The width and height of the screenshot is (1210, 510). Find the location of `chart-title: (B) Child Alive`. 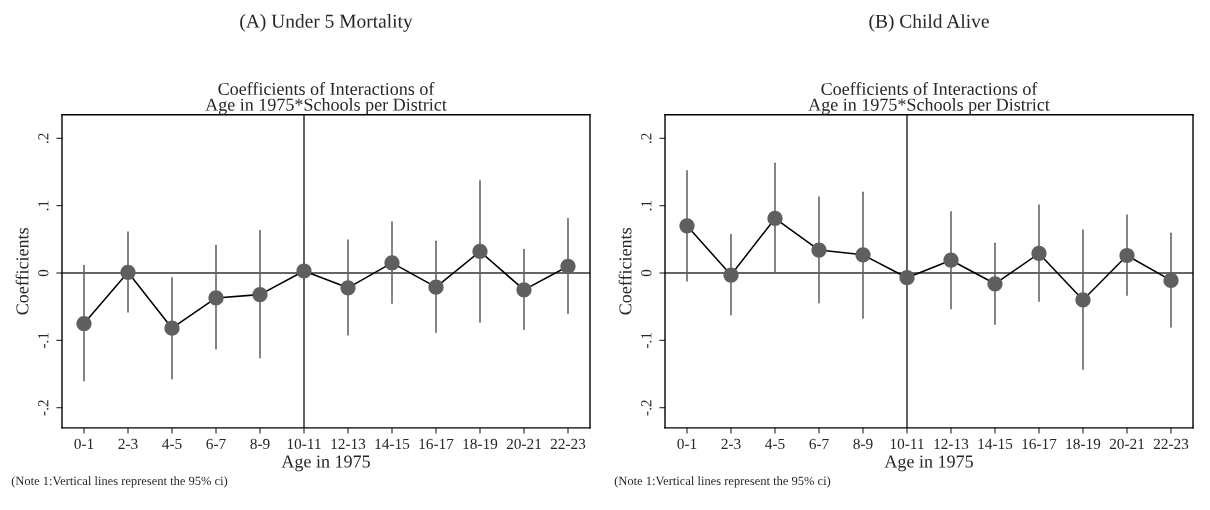

chart-title: (B) Child Alive is located at coordinates (929, 23).